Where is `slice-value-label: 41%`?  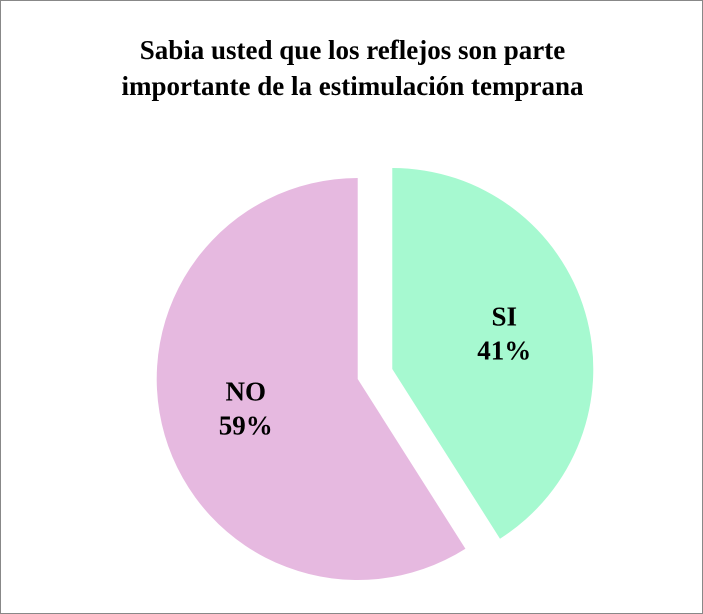 slice-value-label: 41% is located at coordinates (504, 351).